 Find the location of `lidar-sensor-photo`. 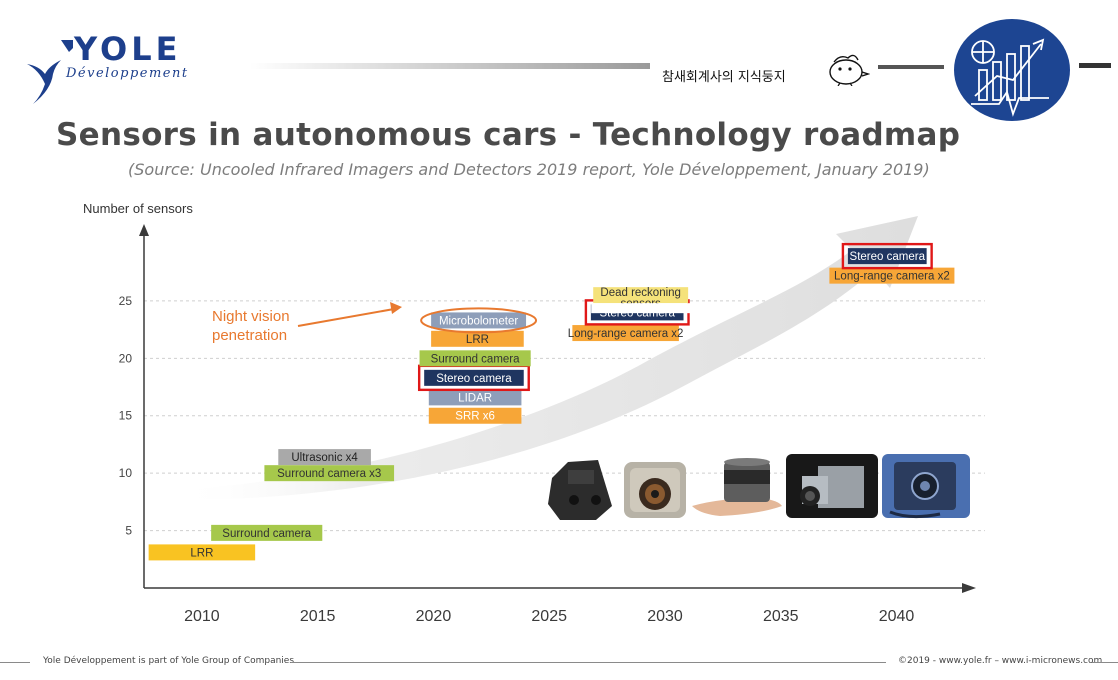

lidar-sensor-photo is located at coordinates (737, 487).